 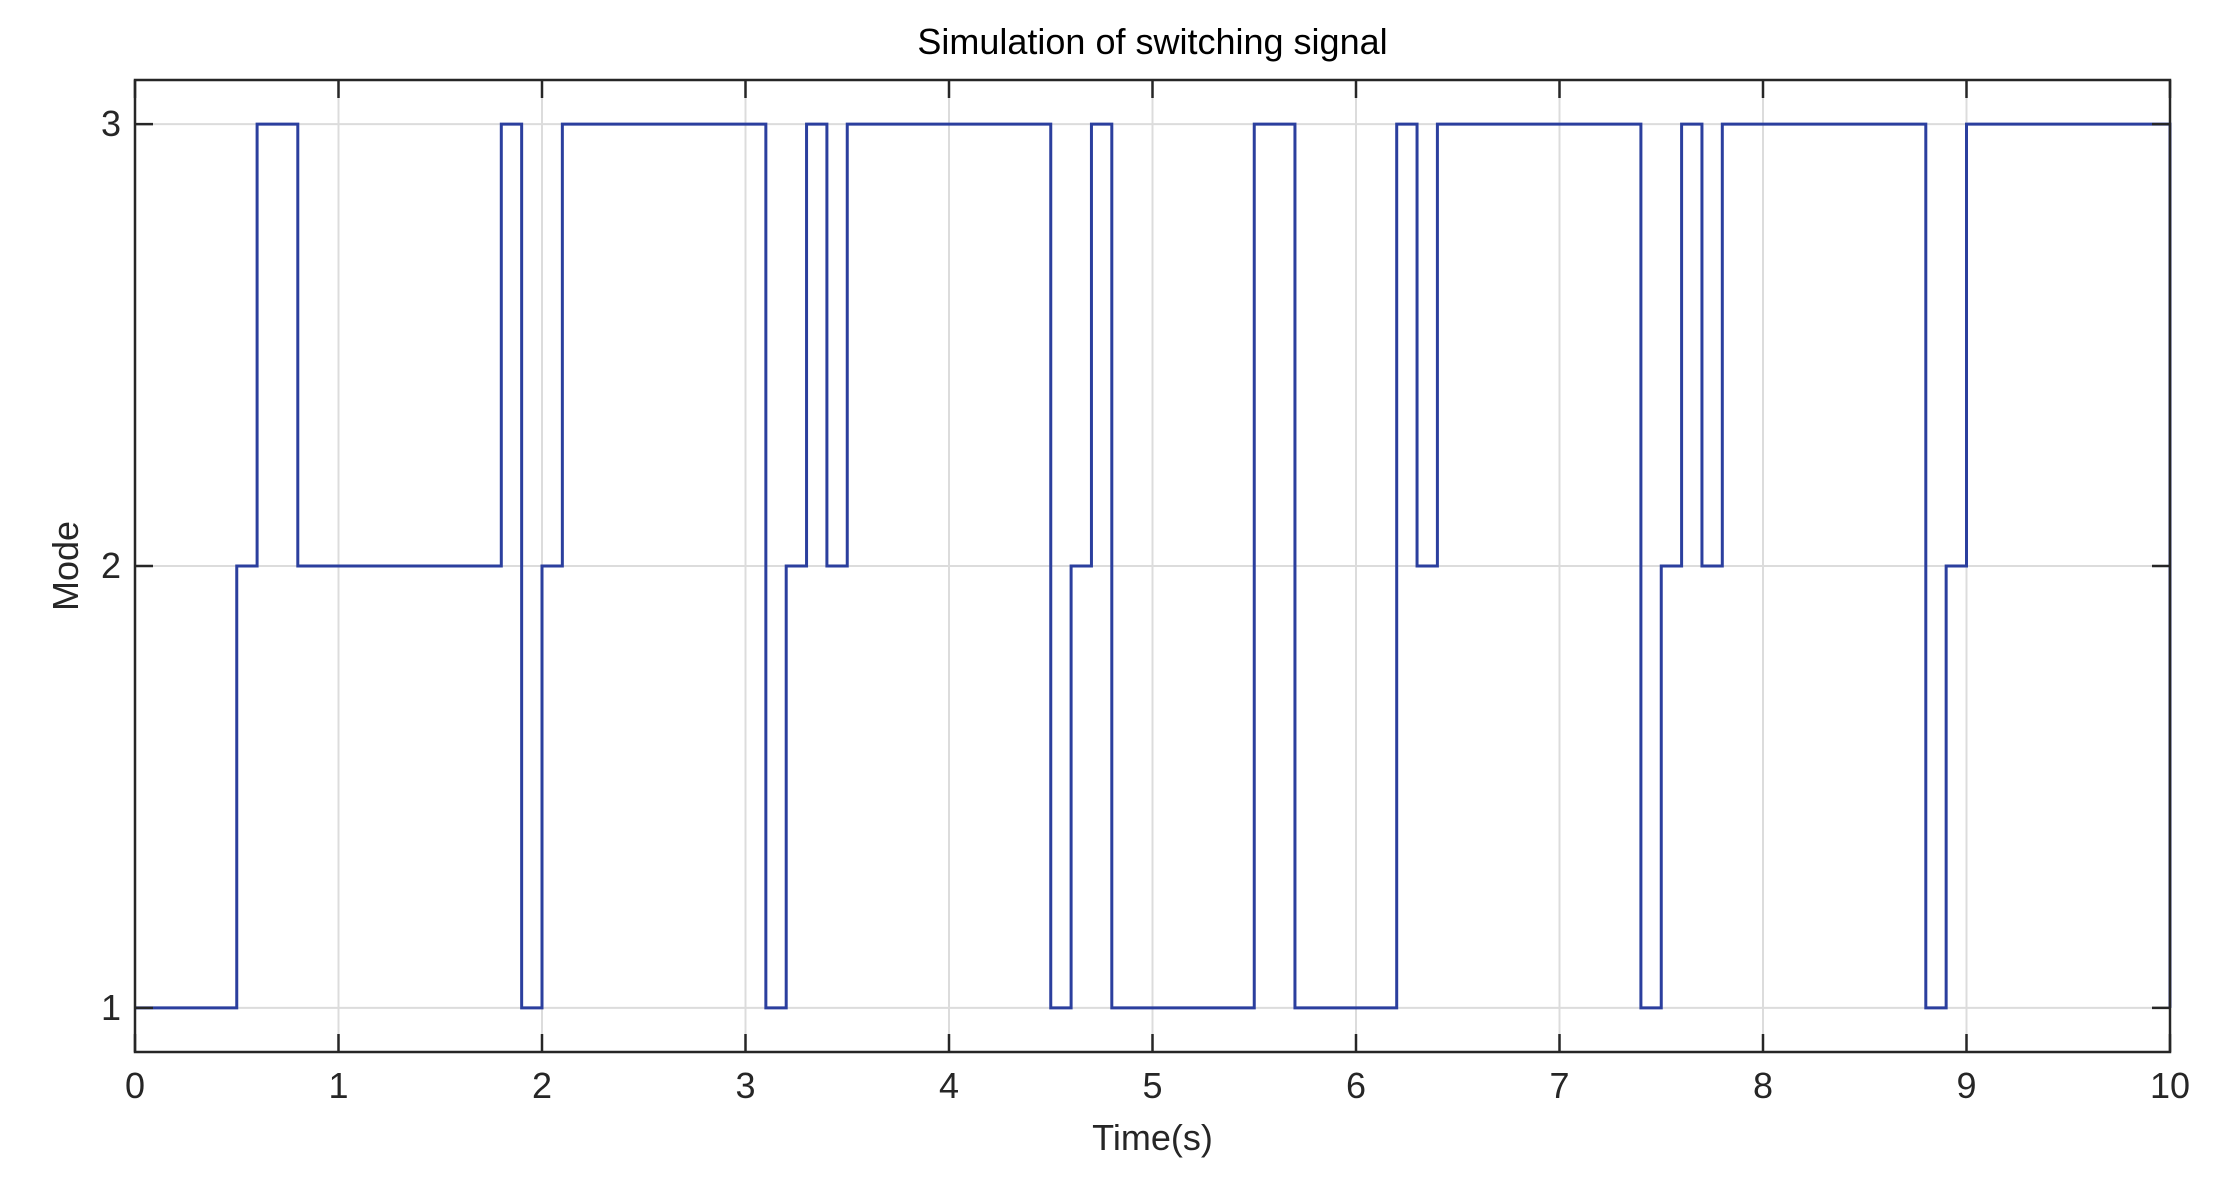 I want to click on chart-title: Simulation of switching signal, so click(x=1152, y=41).